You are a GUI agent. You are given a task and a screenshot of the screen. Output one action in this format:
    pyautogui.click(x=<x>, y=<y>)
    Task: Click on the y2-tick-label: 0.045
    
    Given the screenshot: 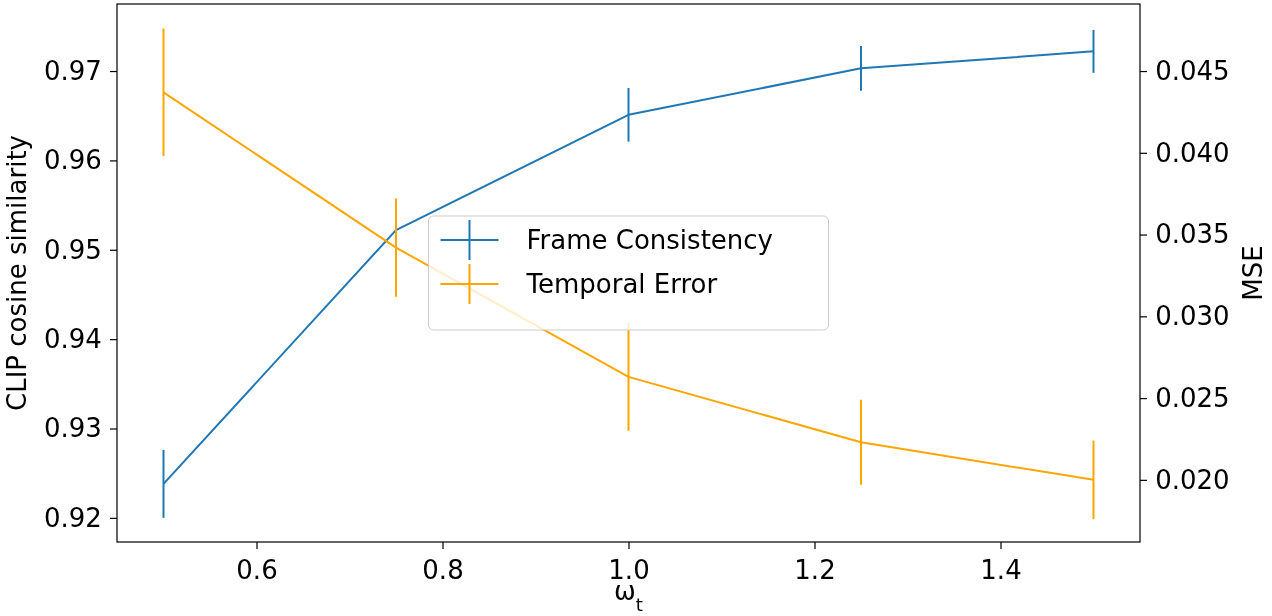 What is the action you would take?
    pyautogui.click(x=1192, y=70)
    